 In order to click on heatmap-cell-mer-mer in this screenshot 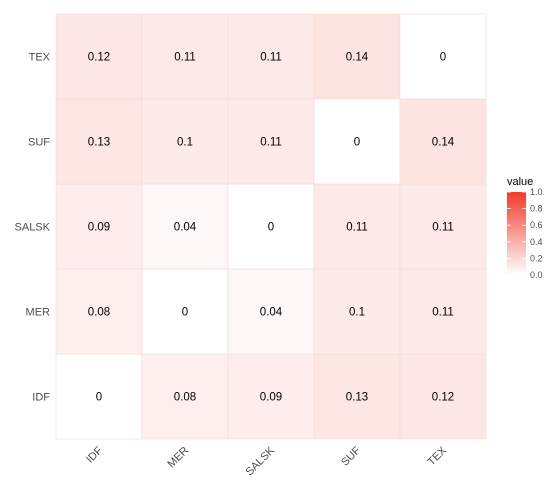, I will do `click(185, 311)`.